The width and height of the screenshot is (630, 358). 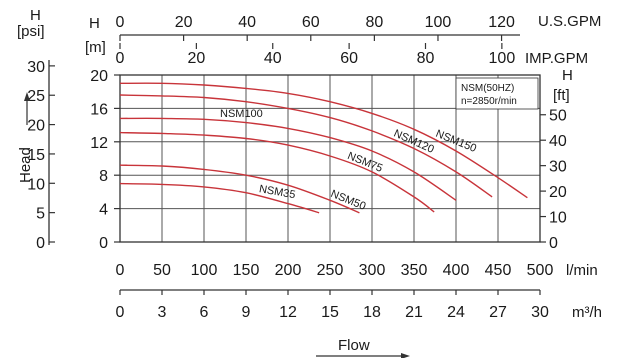 What do you see at coordinates (316, 55) in the screenshot?
I see `impgpm-ticks: 0 20 40 60 80 100` at bounding box center [316, 55].